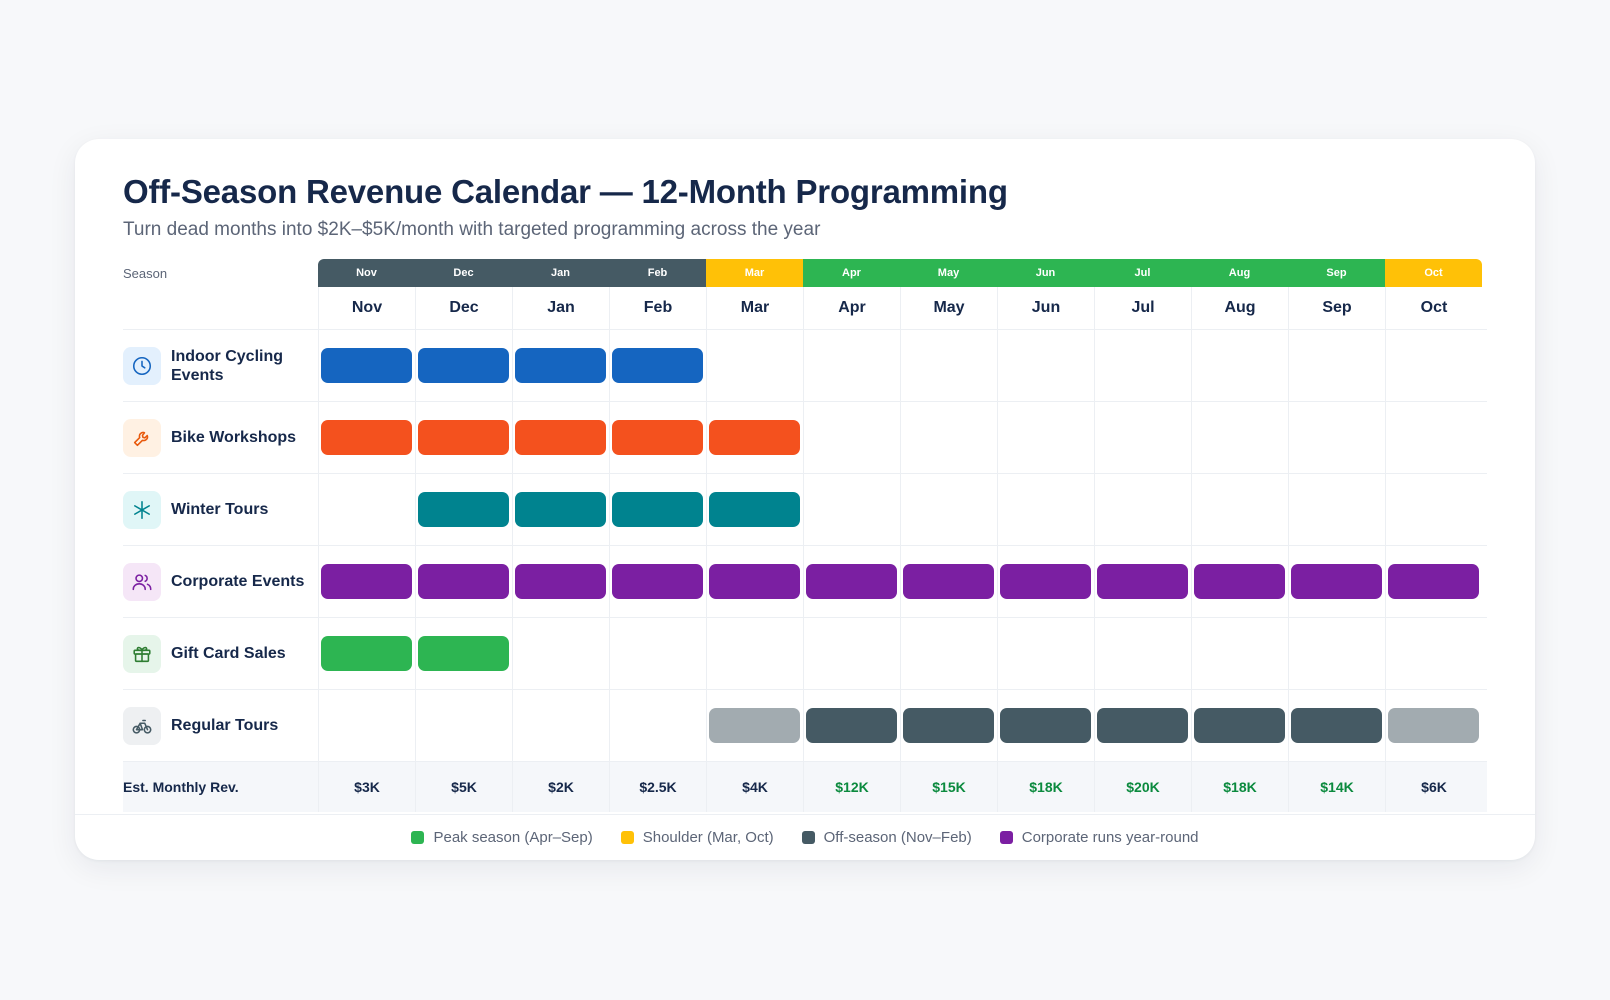  What do you see at coordinates (560, 308) in the screenshot?
I see `month-header-jan: Jan` at bounding box center [560, 308].